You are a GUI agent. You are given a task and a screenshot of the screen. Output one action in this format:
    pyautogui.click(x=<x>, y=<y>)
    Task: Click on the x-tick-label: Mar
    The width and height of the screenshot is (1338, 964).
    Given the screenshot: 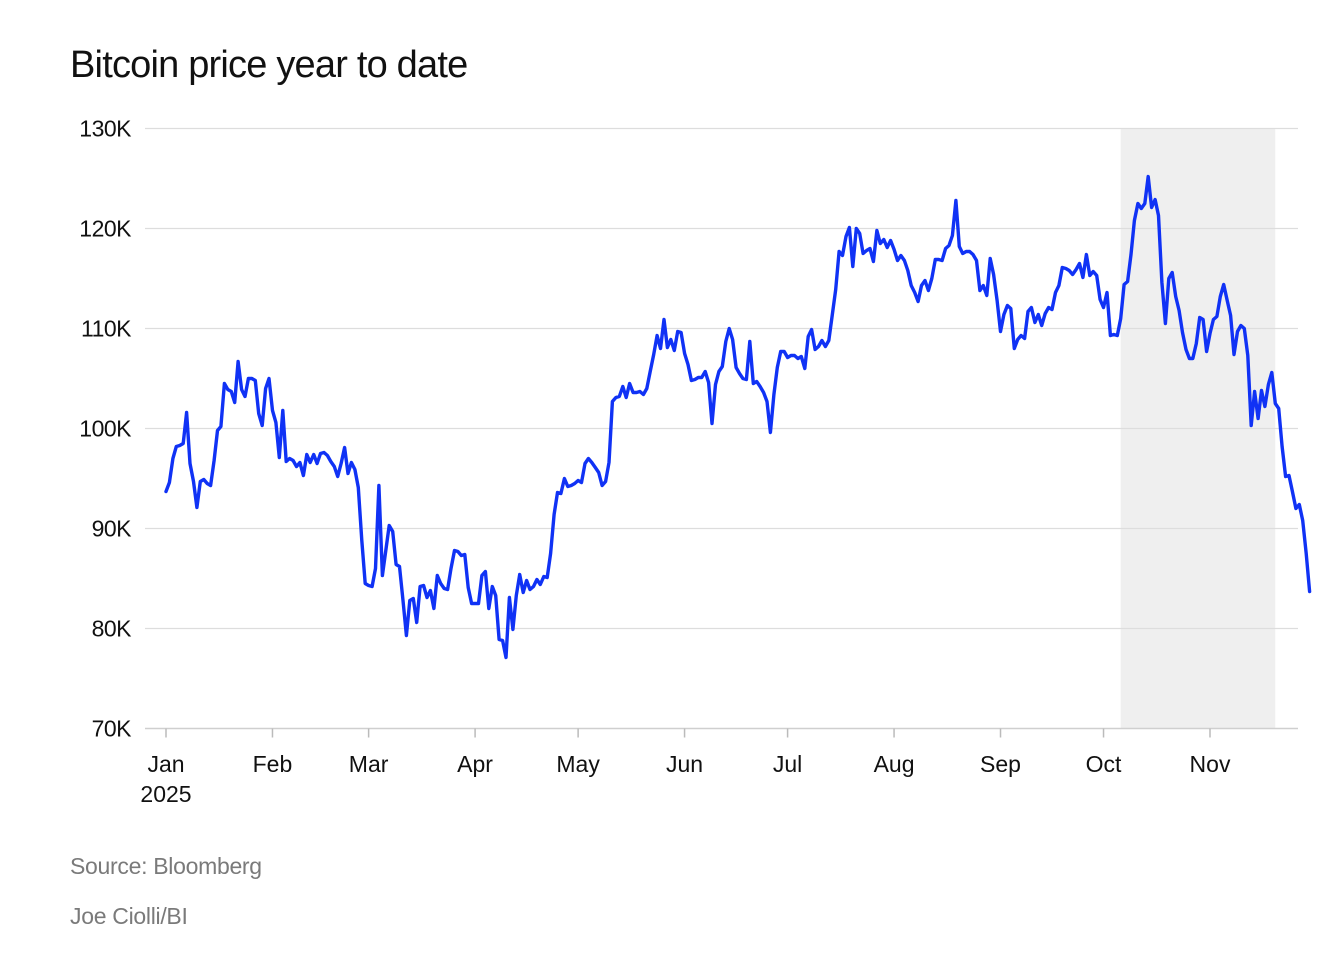 What is the action you would take?
    pyautogui.click(x=369, y=764)
    